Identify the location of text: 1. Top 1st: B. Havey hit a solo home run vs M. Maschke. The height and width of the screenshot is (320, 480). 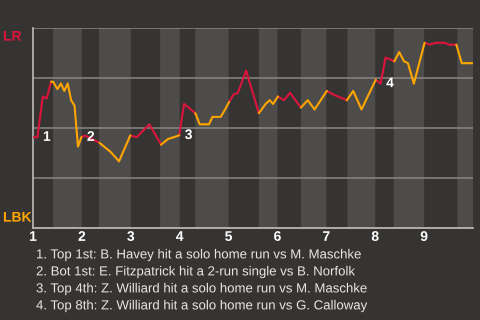
(199, 255).